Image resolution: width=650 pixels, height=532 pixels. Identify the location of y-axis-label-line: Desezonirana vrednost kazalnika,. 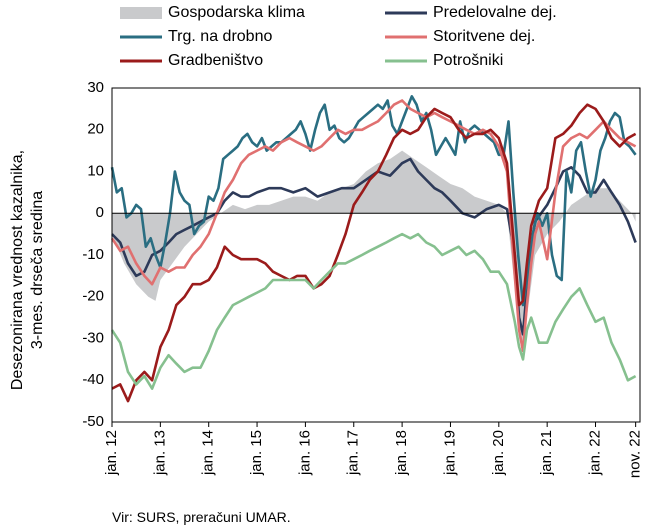
(17, 270).